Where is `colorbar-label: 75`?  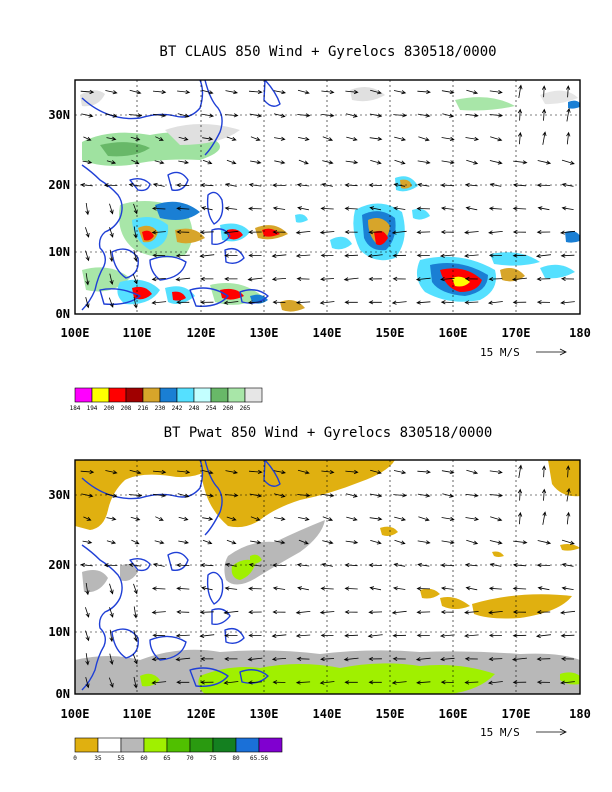 colorbar-label: 75 is located at coordinates (213, 758).